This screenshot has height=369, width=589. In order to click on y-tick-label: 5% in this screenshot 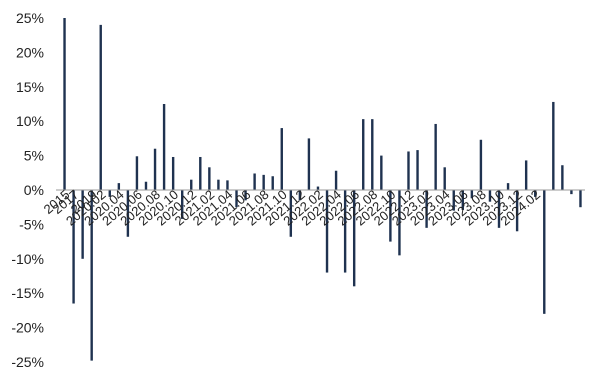, I will do `click(34, 156)`.